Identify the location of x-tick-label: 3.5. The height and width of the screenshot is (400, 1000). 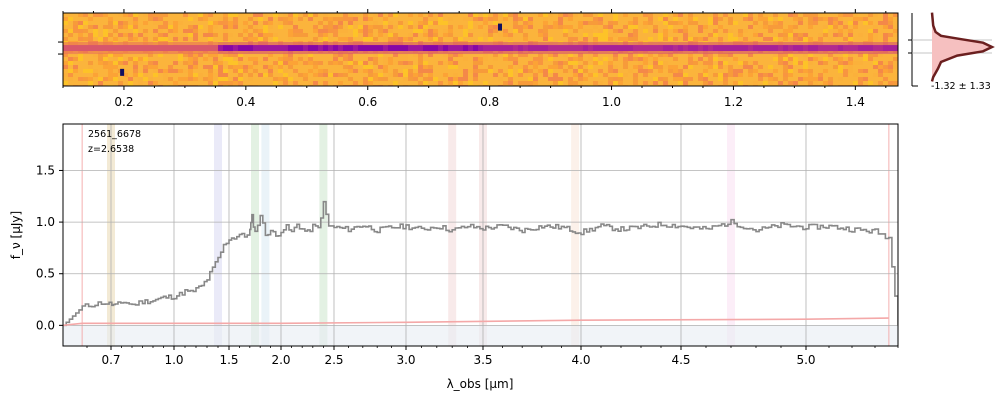
(482, 360).